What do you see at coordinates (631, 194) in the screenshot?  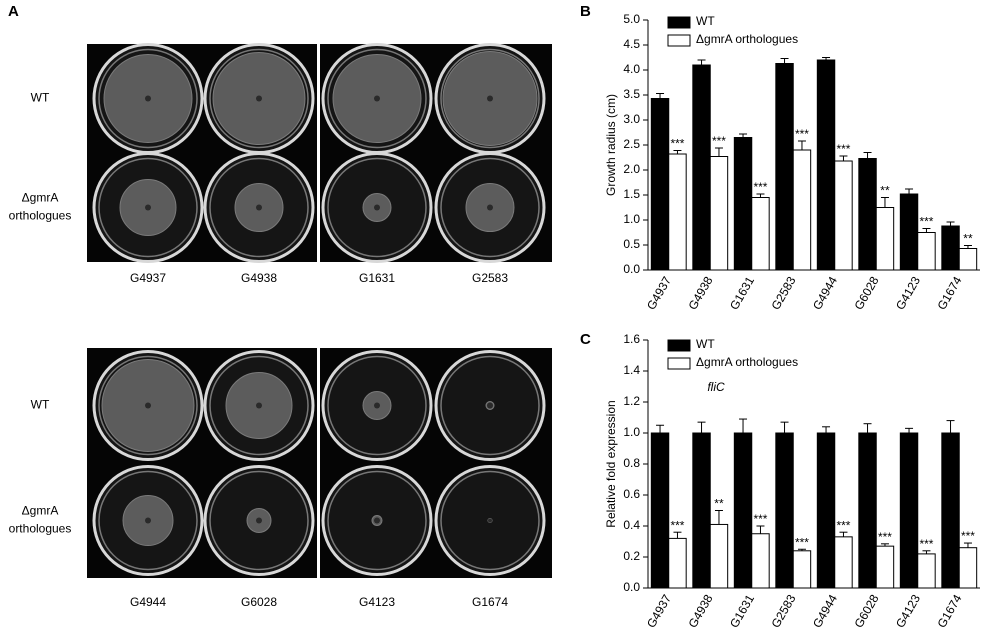 I see `y-tick-label: 1.5` at bounding box center [631, 194].